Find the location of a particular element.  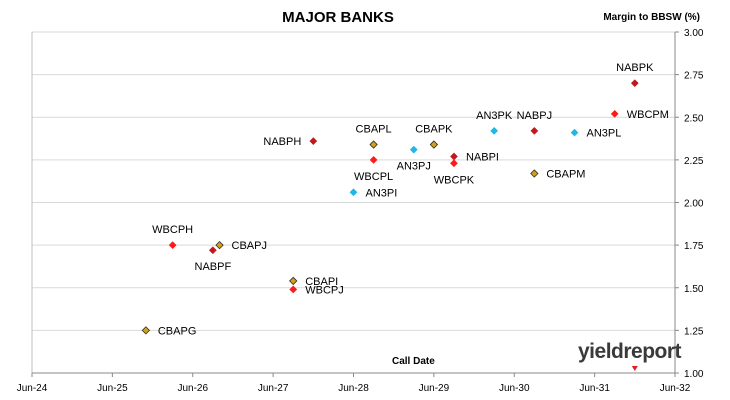

y-tick-label: 2.00 is located at coordinates (694, 204).